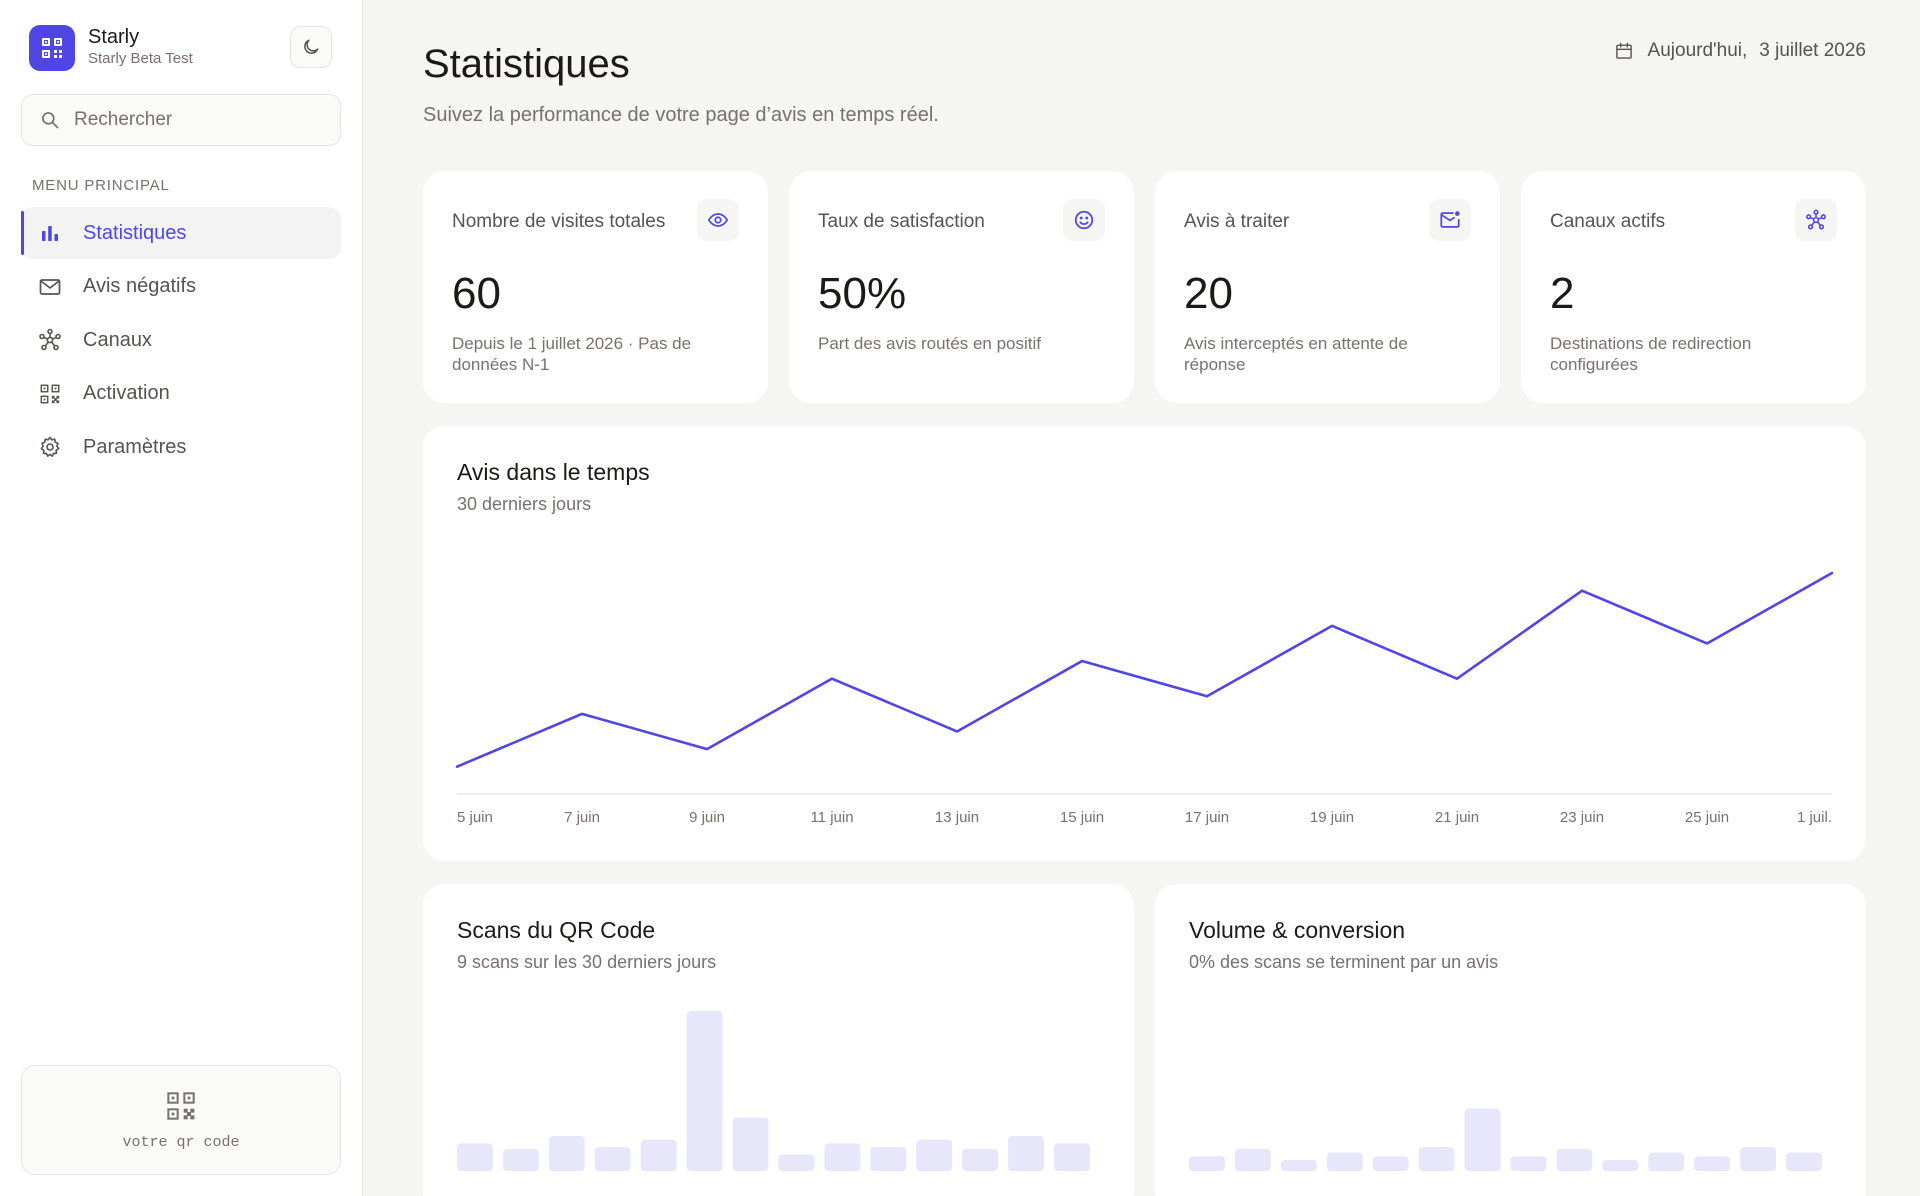 This screenshot has height=1196, width=1920. Describe the element at coordinates (1814, 817) in the screenshot. I see `x-tick-label: 1 juil.` at that location.